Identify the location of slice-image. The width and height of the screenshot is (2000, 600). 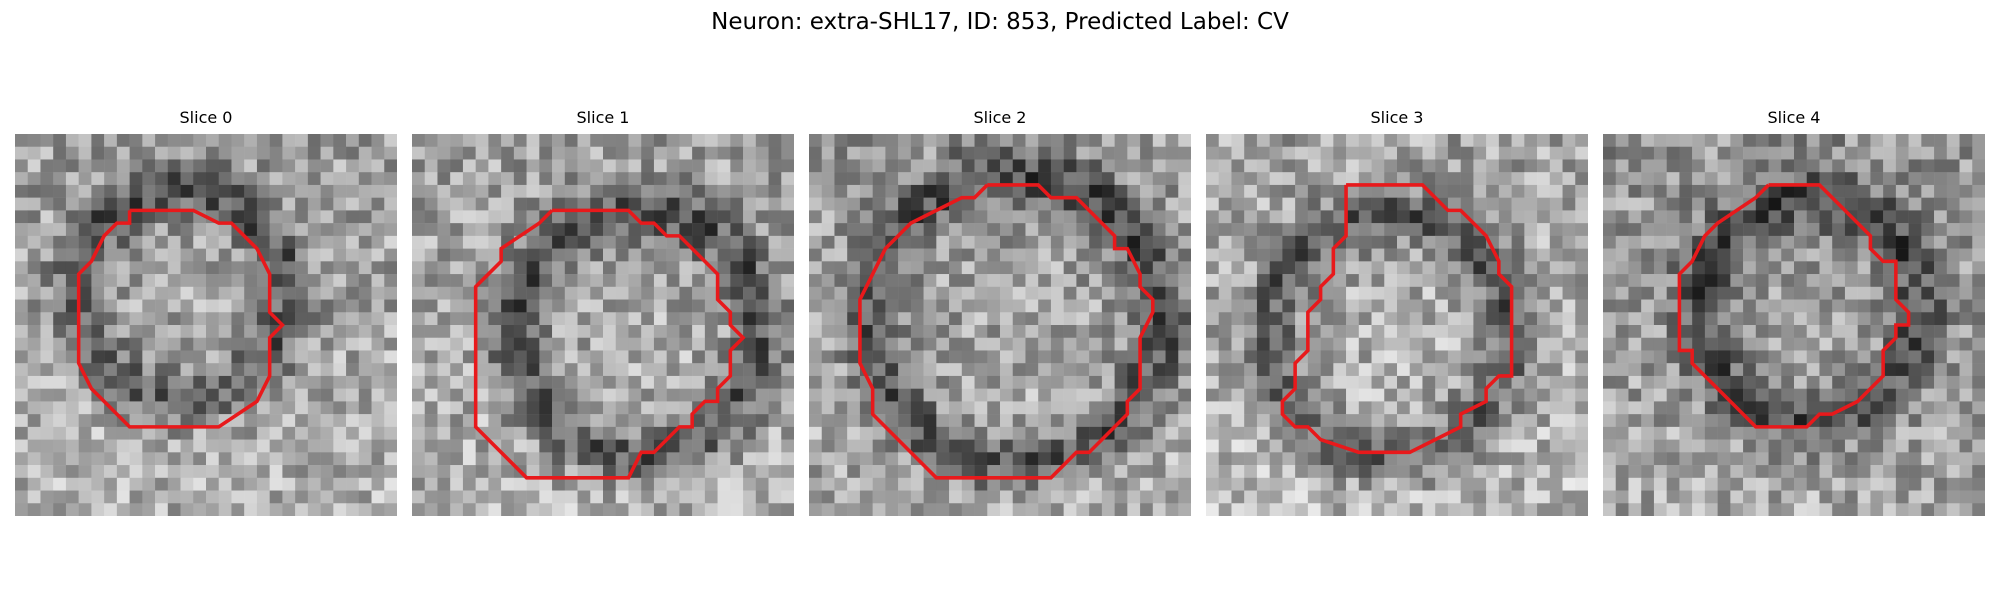
(206, 325).